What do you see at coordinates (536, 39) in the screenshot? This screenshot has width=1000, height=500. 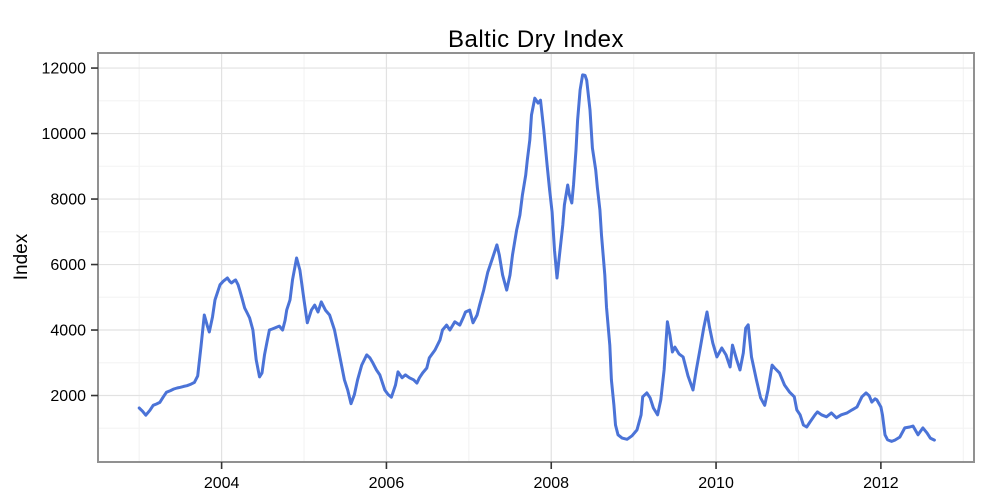 I see `chart-title: Baltic Dry Index` at bounding box center [536, 39].